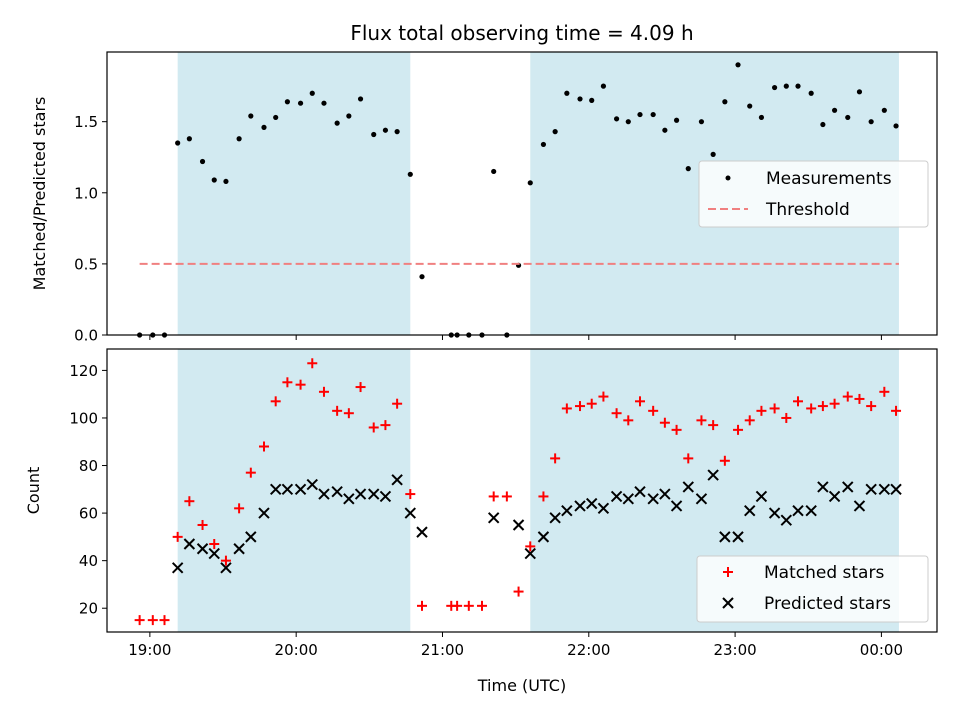 Image resolution: width=960 pixels, height=720 pixels. Describe the element at coordinates (728, 603) in the screenshot. I see `legend-x-glyph` at that location.